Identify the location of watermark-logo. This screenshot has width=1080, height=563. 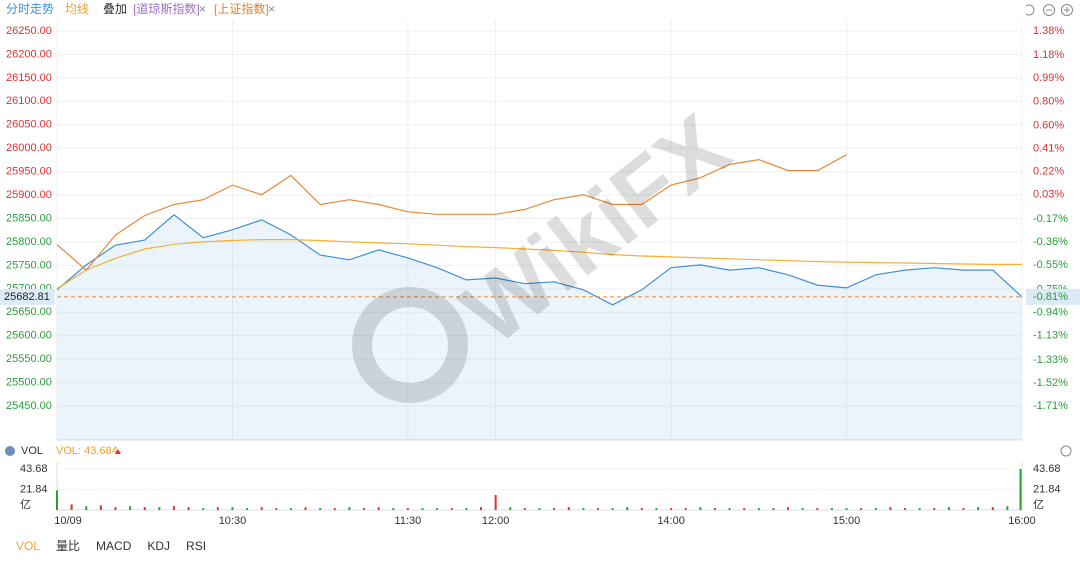
(410, 345).